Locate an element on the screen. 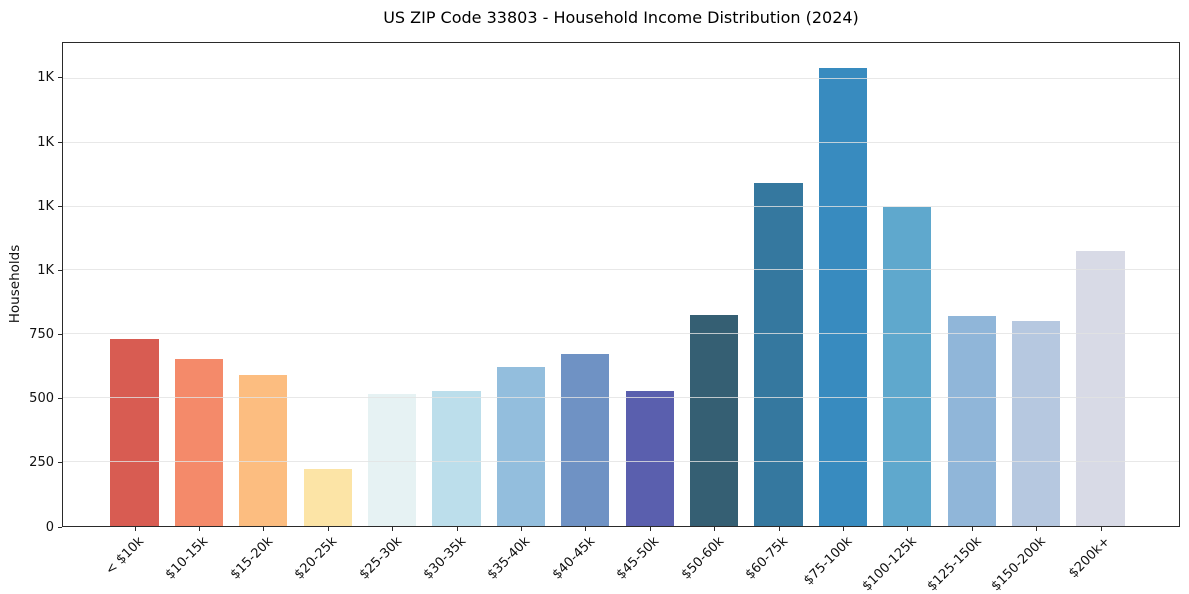 The image size is (1189, 594). x-tick-label: $75-100k is located at coordinates (828, 561).